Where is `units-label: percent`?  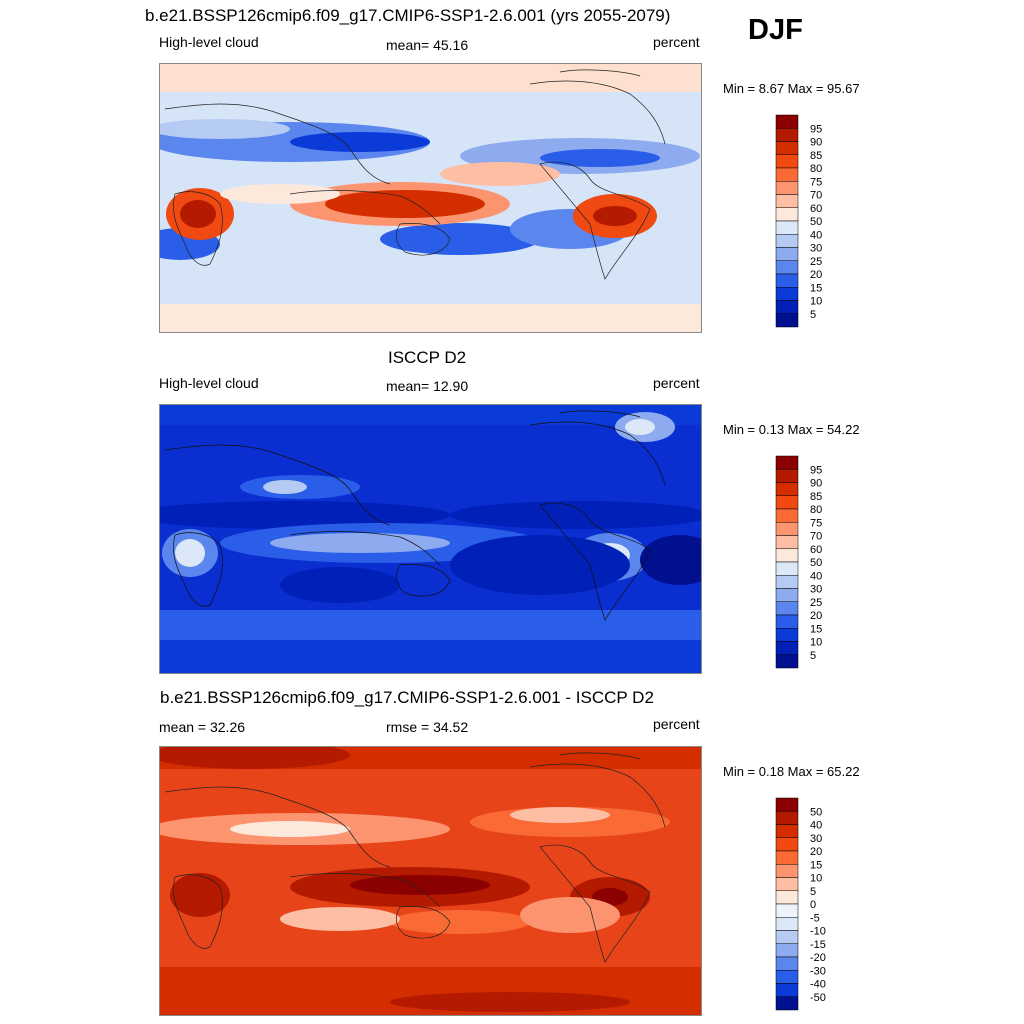 units-label: percent is located at coordinates (676, 724).